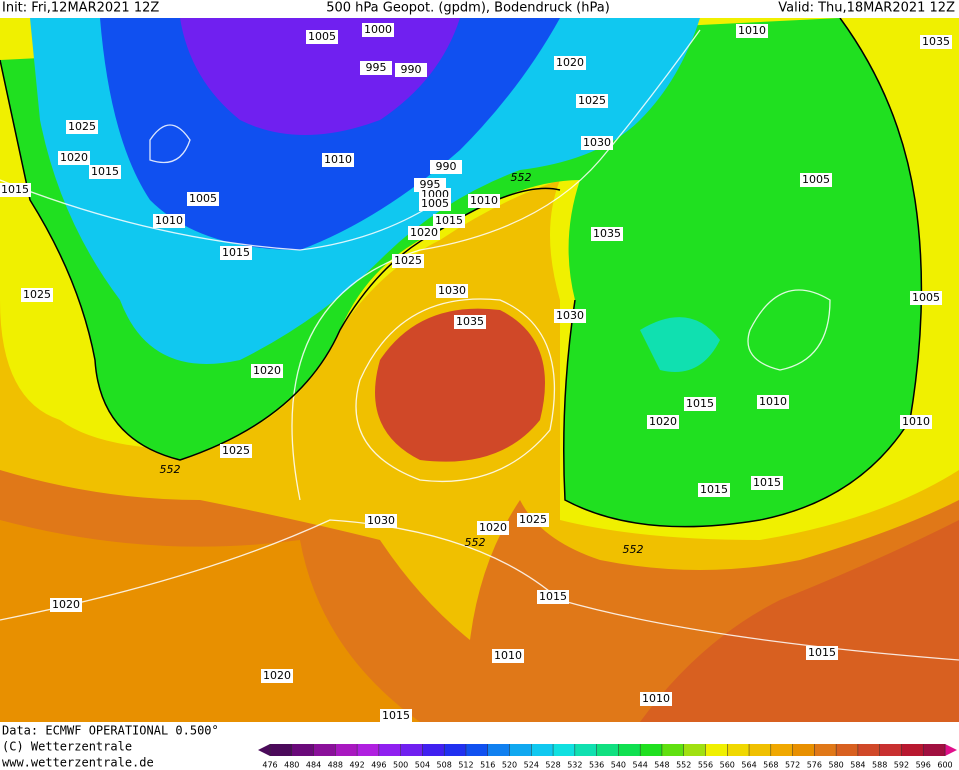 This screenshot has height=770, width=959. I want to click on colorbar-label: 484, so click(313, 765).